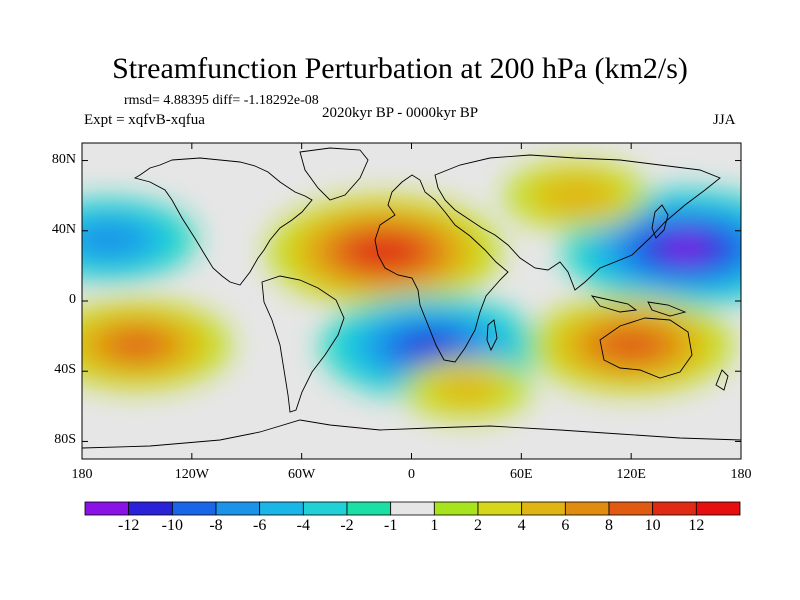 The width and height of the screenshot is (800, 600). I want to click on y-tick-label-1: 40N, so click(63, 229).